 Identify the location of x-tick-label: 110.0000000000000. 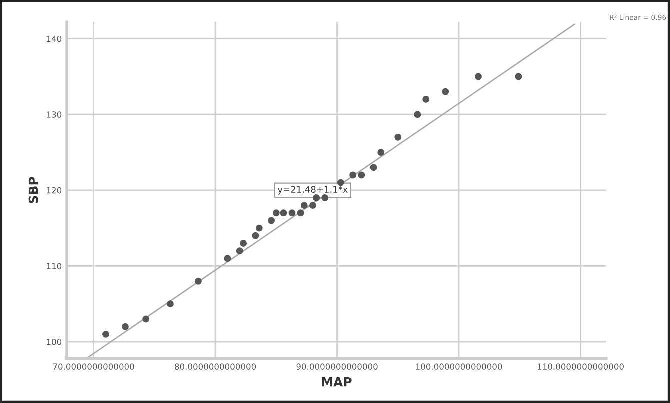
(581, 367).